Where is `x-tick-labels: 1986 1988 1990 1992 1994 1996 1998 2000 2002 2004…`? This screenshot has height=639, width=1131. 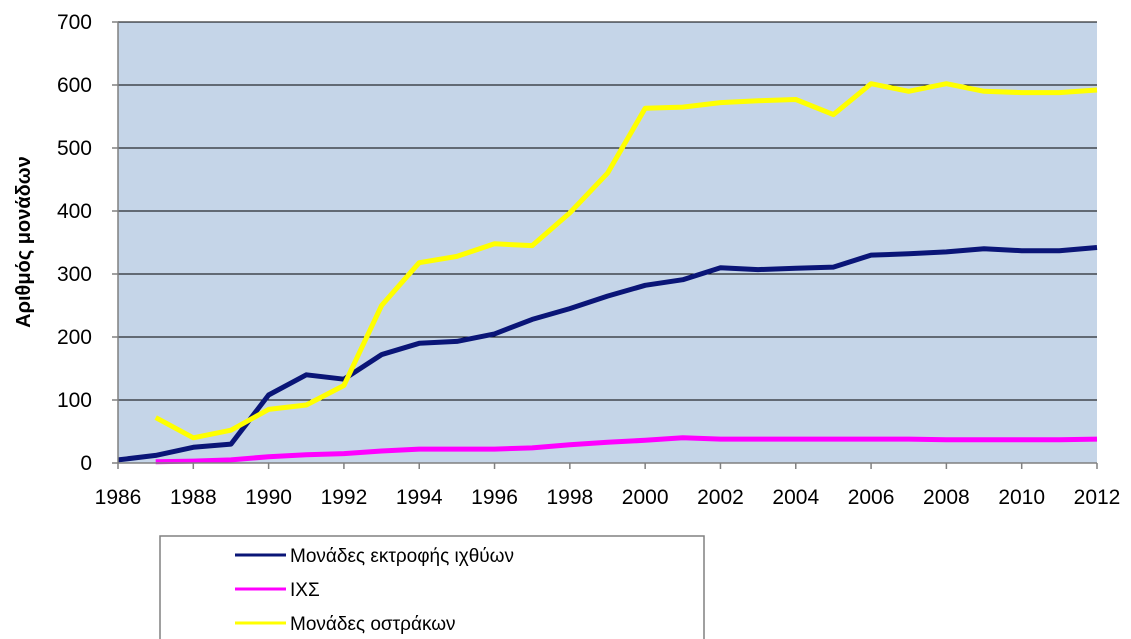
x-tick-labels: 1986 1988 1990 1992 1994 1996 1998 2000 2002 2004… is located at coordinates (608, 486).